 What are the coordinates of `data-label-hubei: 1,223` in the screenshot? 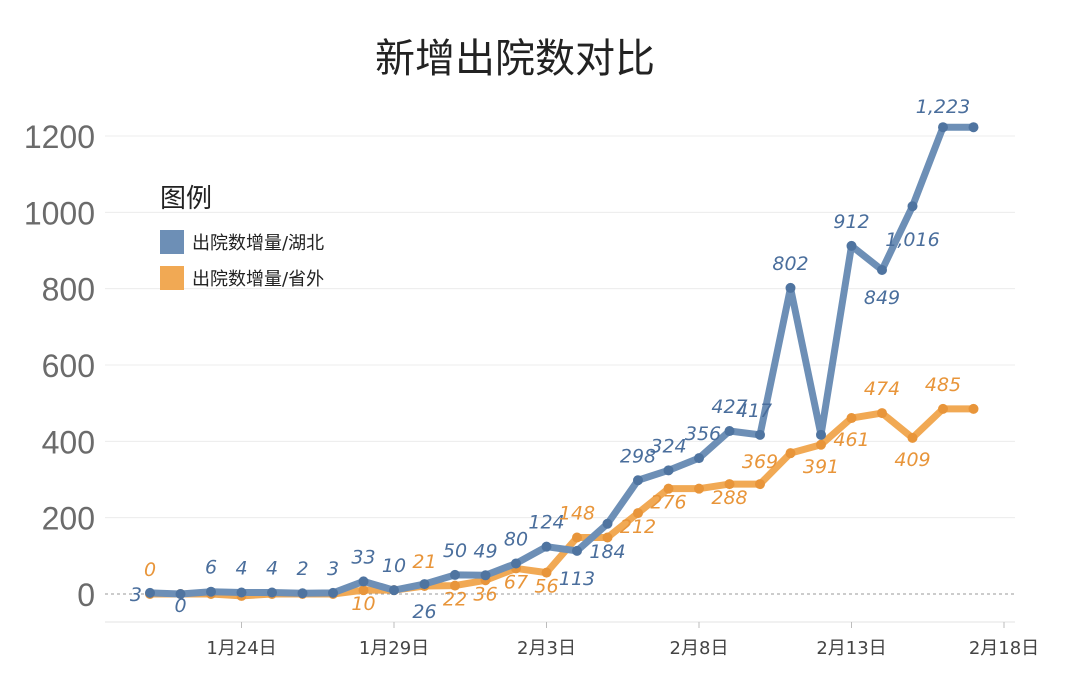 It's located at (943, 107).